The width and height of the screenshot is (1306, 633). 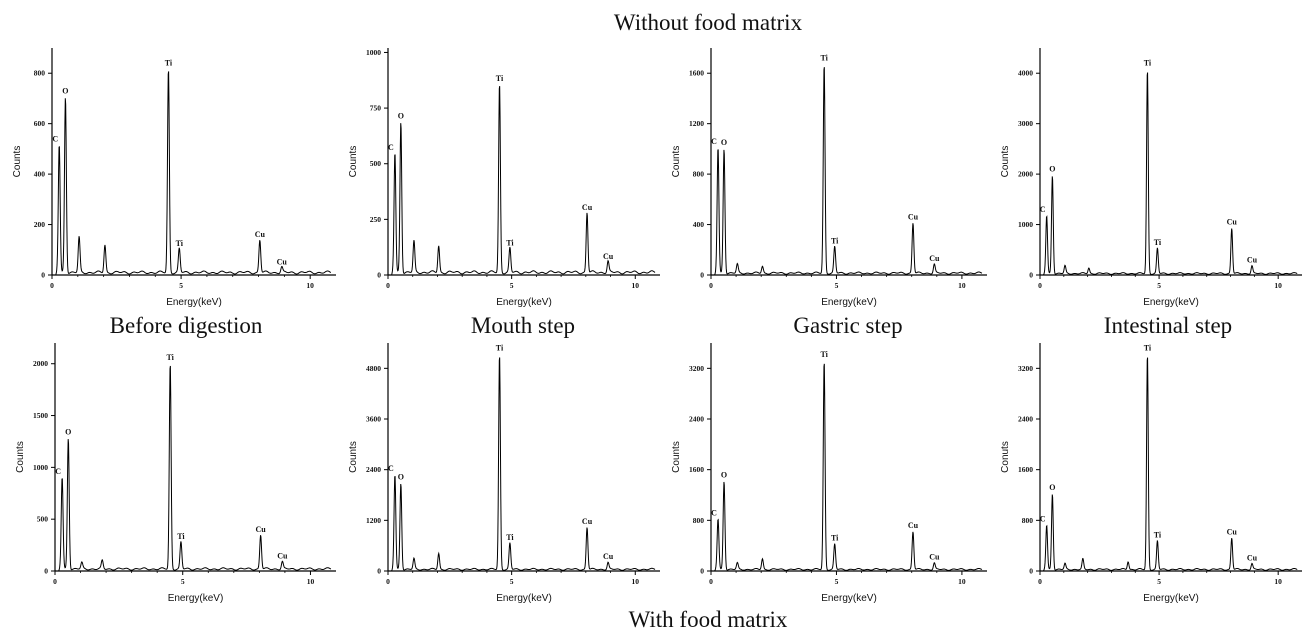 What do you see at coordinates (1025, 123) in the screenshot?
I see `y-tick-label: 3000` at bounding box center [1025, 123].